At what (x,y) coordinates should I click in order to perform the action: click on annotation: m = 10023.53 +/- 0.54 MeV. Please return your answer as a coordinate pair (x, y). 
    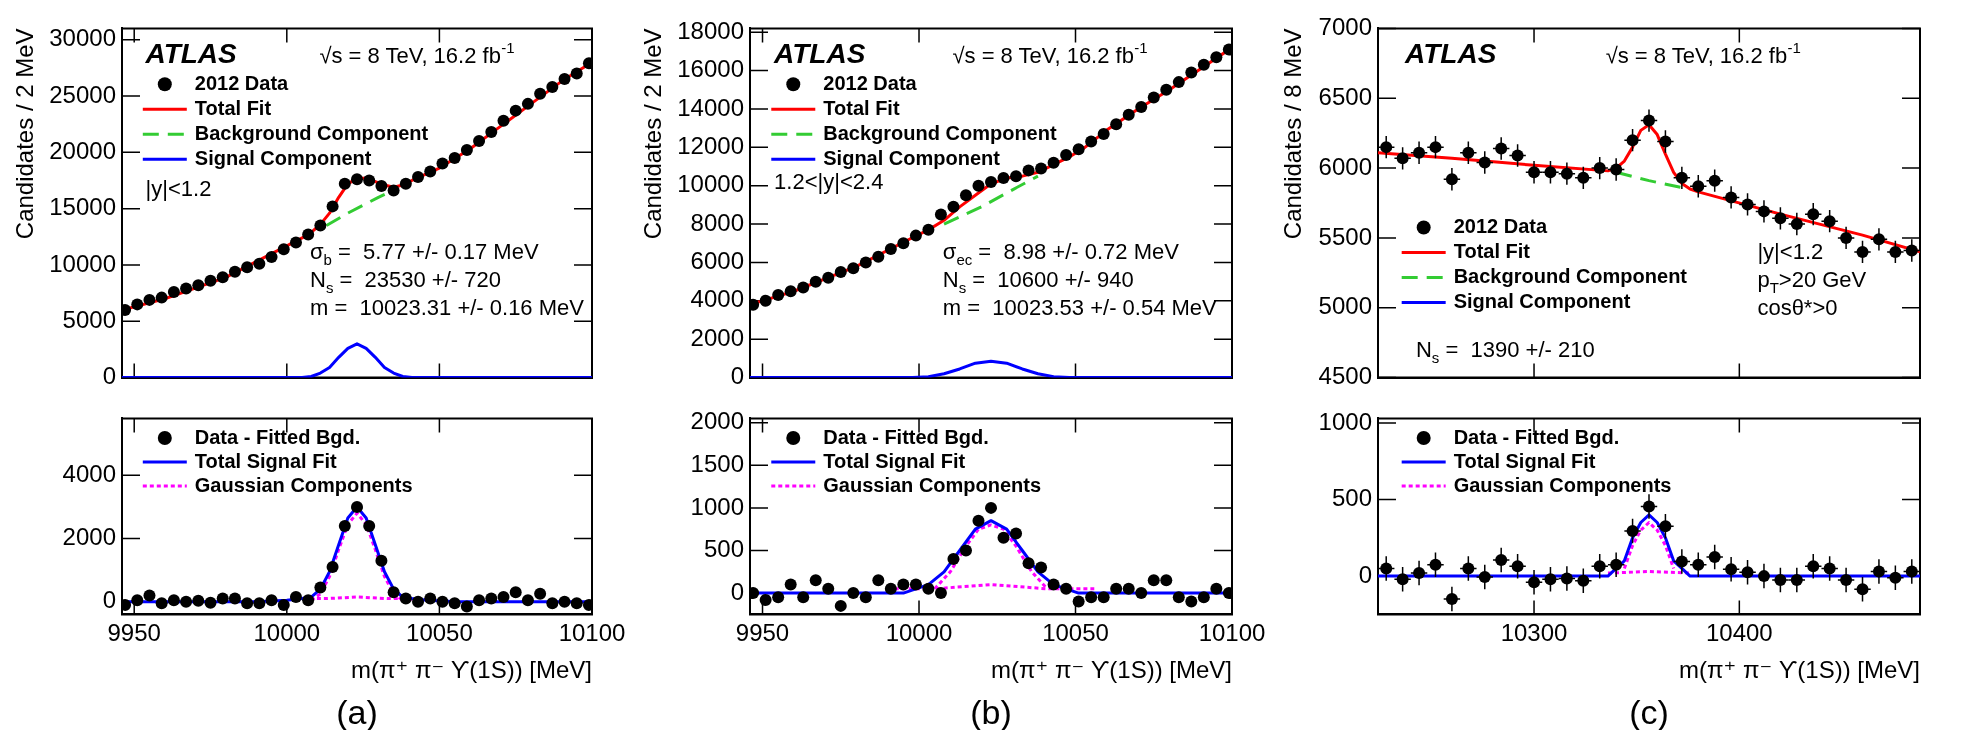
    Looking at the image, I should click on (1080, 307).